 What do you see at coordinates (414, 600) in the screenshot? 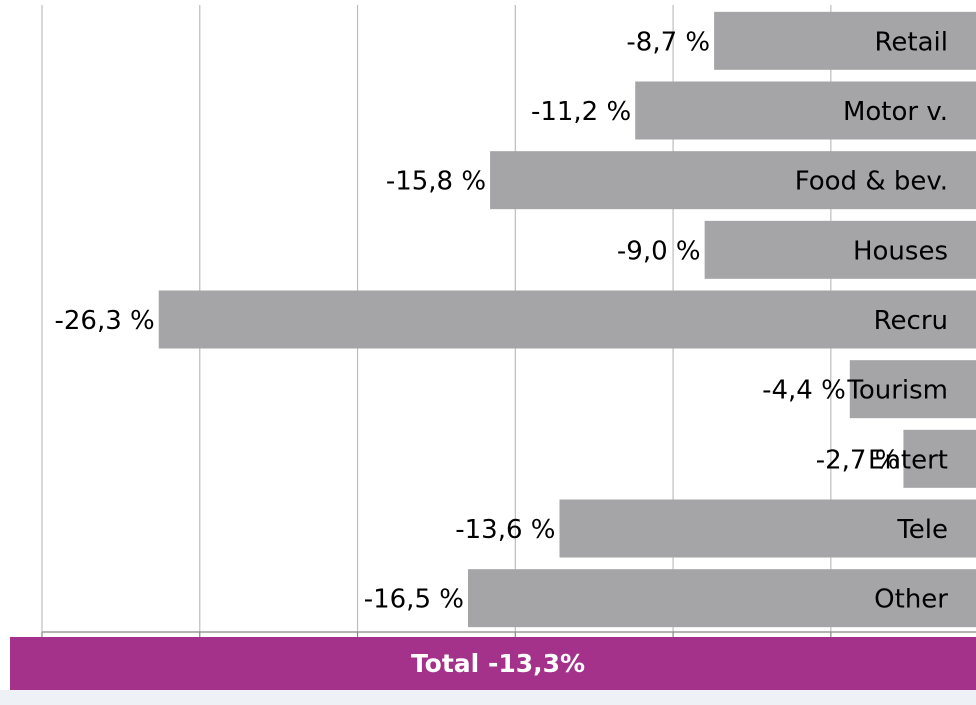
I see `value-label: -16,5 %` at bounding box center [414, 600].